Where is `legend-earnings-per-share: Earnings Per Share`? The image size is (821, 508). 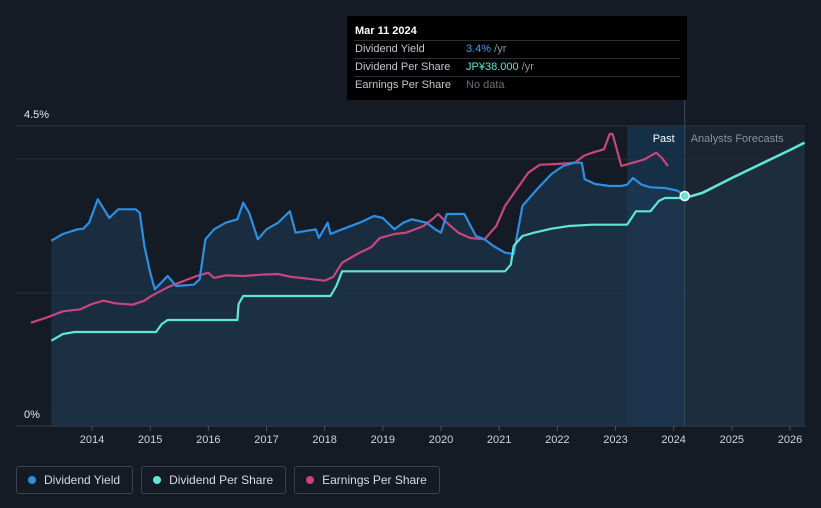
legend-earnings-per-share: Earnings Per Share is located at coordinates (367, 480).